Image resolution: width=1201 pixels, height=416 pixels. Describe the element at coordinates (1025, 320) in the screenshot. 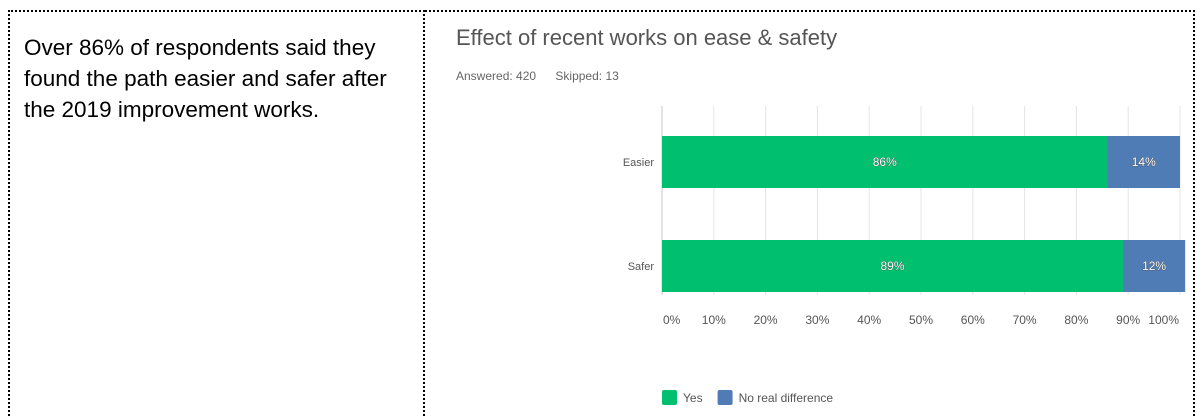

I see `x-tick-label: 70%` at that location.